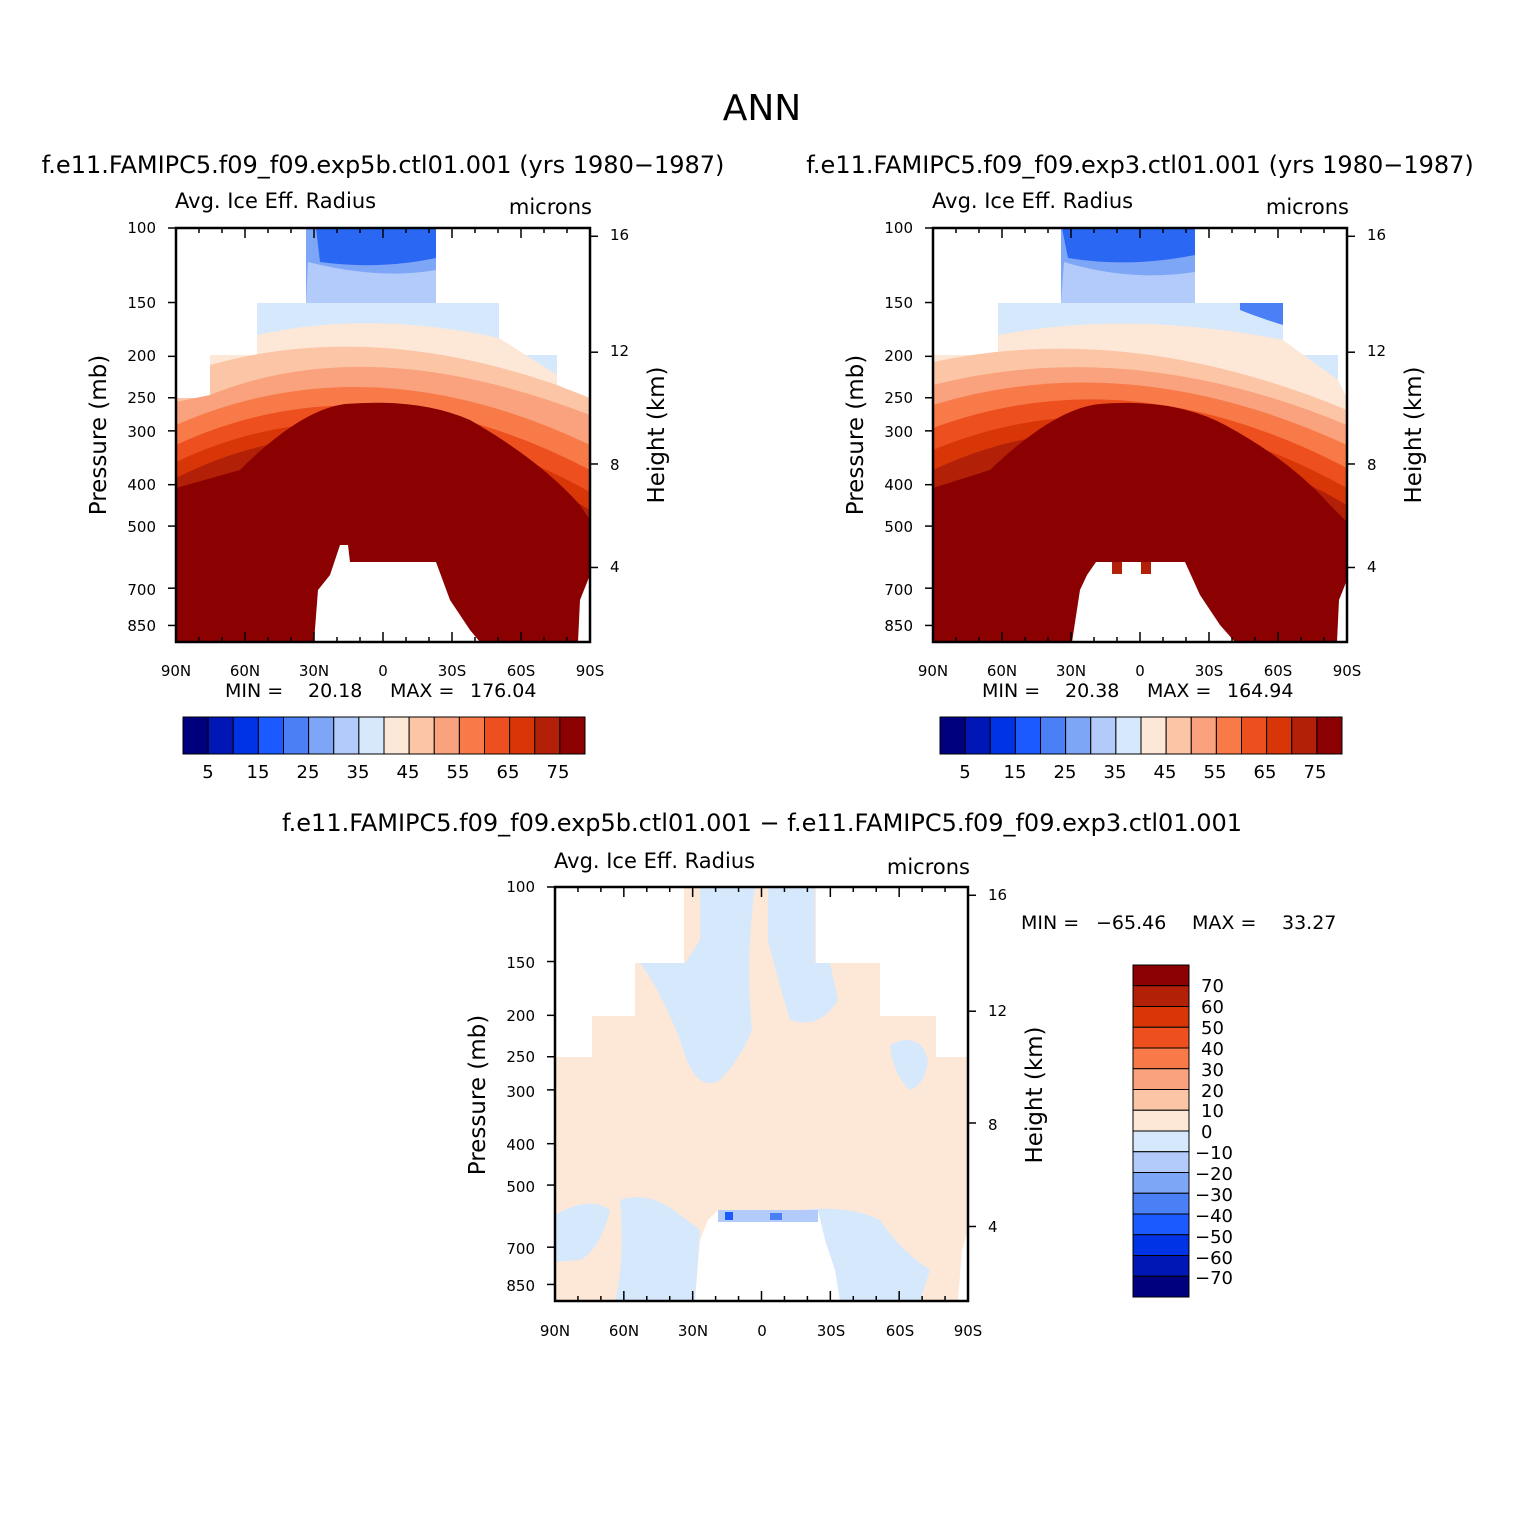  I want to click on p2-ytick-label: 200, so click(898, 356).